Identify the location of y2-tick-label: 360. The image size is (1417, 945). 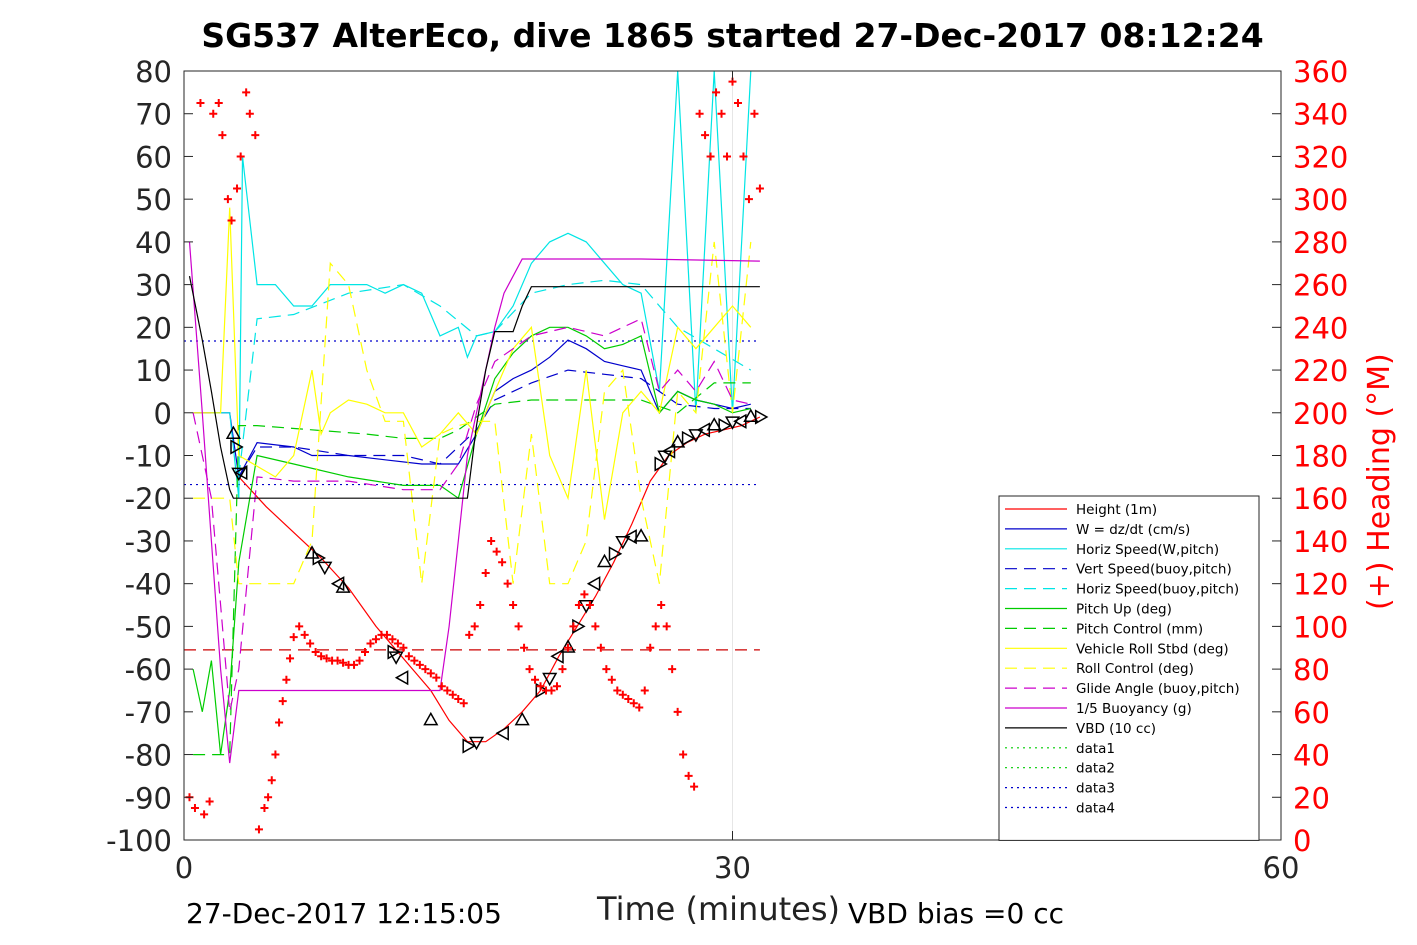
(1320, 72).